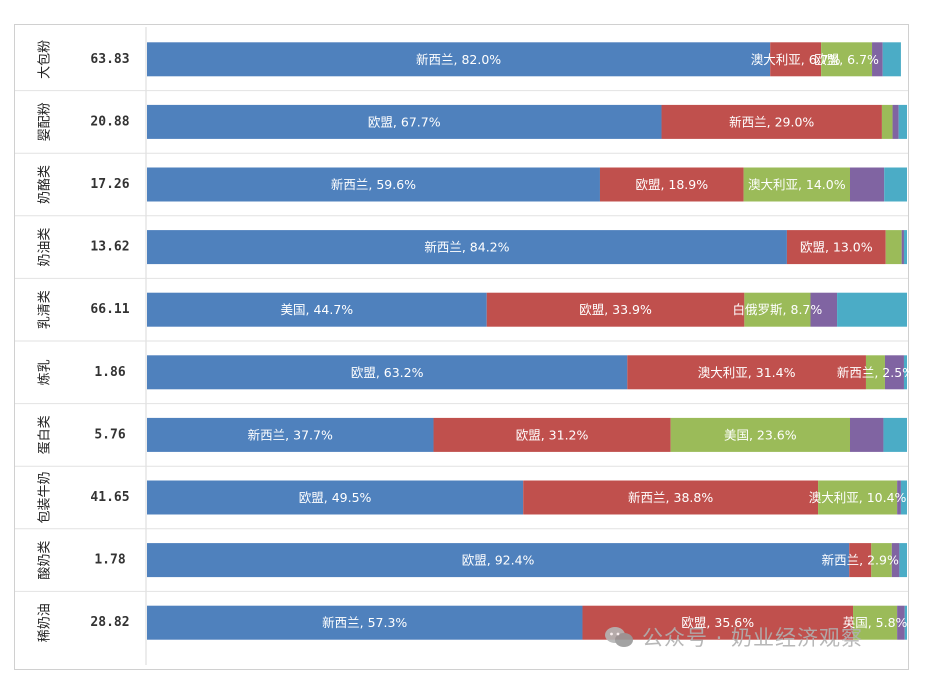 The image size is (949, 677). I want to click on category-label: 酸奶类, so click(45, 560).